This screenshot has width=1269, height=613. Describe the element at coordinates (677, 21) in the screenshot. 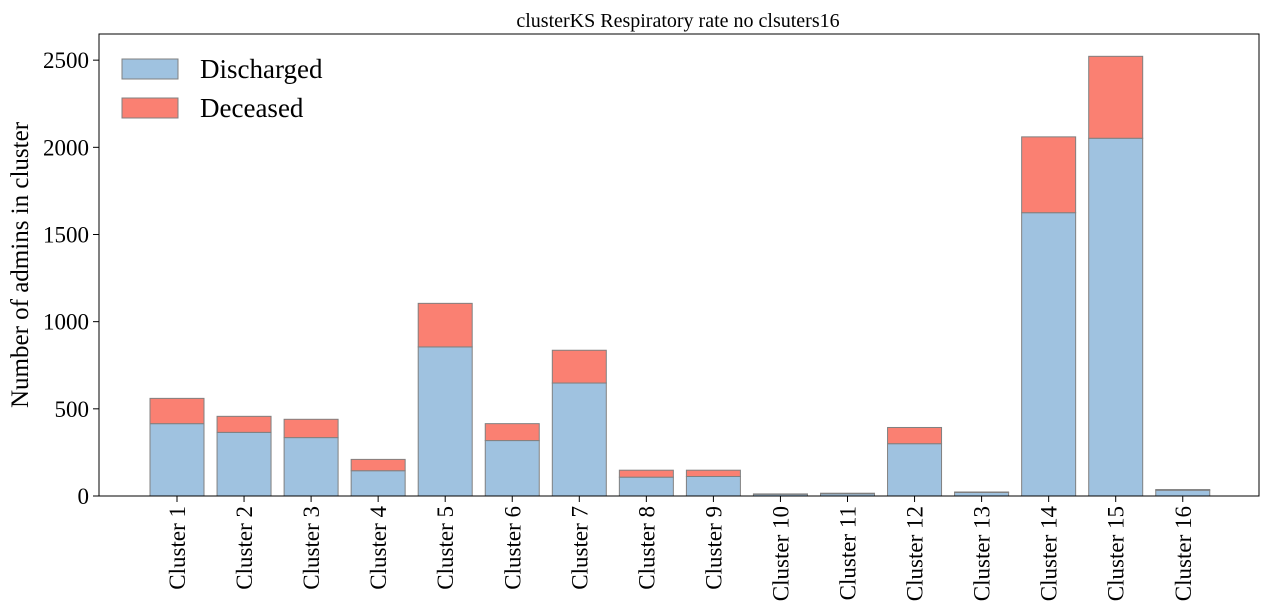

I see `chart-title: clusterKS Respiratory rate no clsuters16` at that location.